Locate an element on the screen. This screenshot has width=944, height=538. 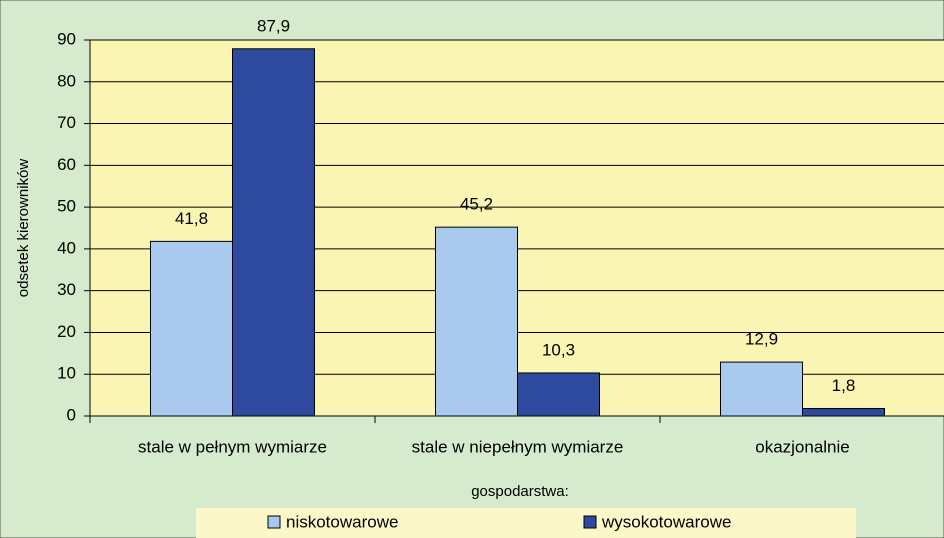
legend-label: wysokotowarowe is located at coordinates (666, 521).